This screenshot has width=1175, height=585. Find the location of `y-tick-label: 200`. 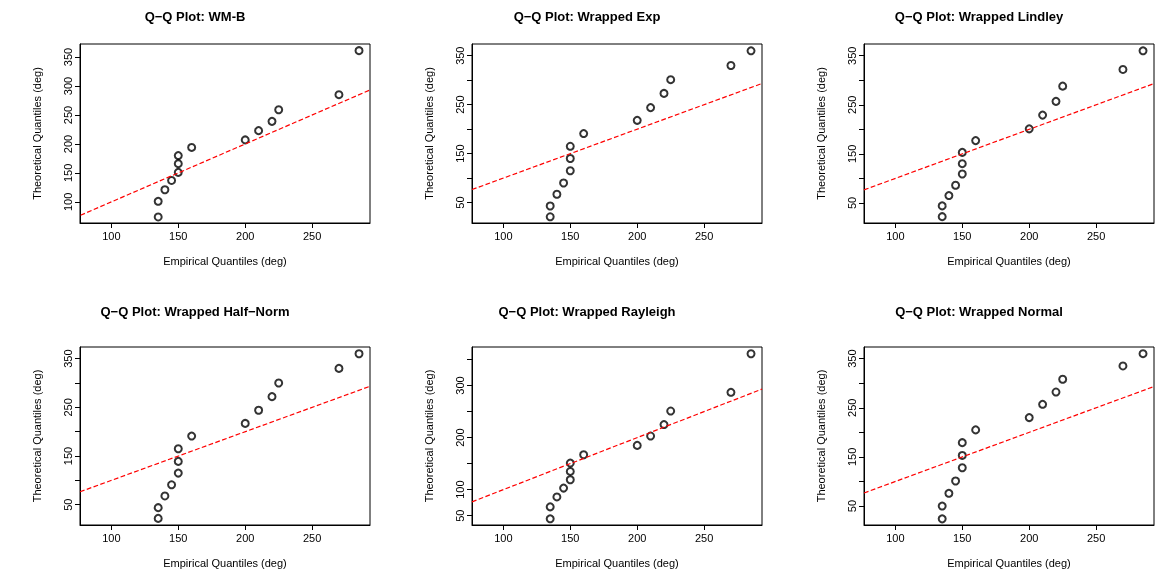

y-tick-label: 200 is located at coordinates (67, 144).